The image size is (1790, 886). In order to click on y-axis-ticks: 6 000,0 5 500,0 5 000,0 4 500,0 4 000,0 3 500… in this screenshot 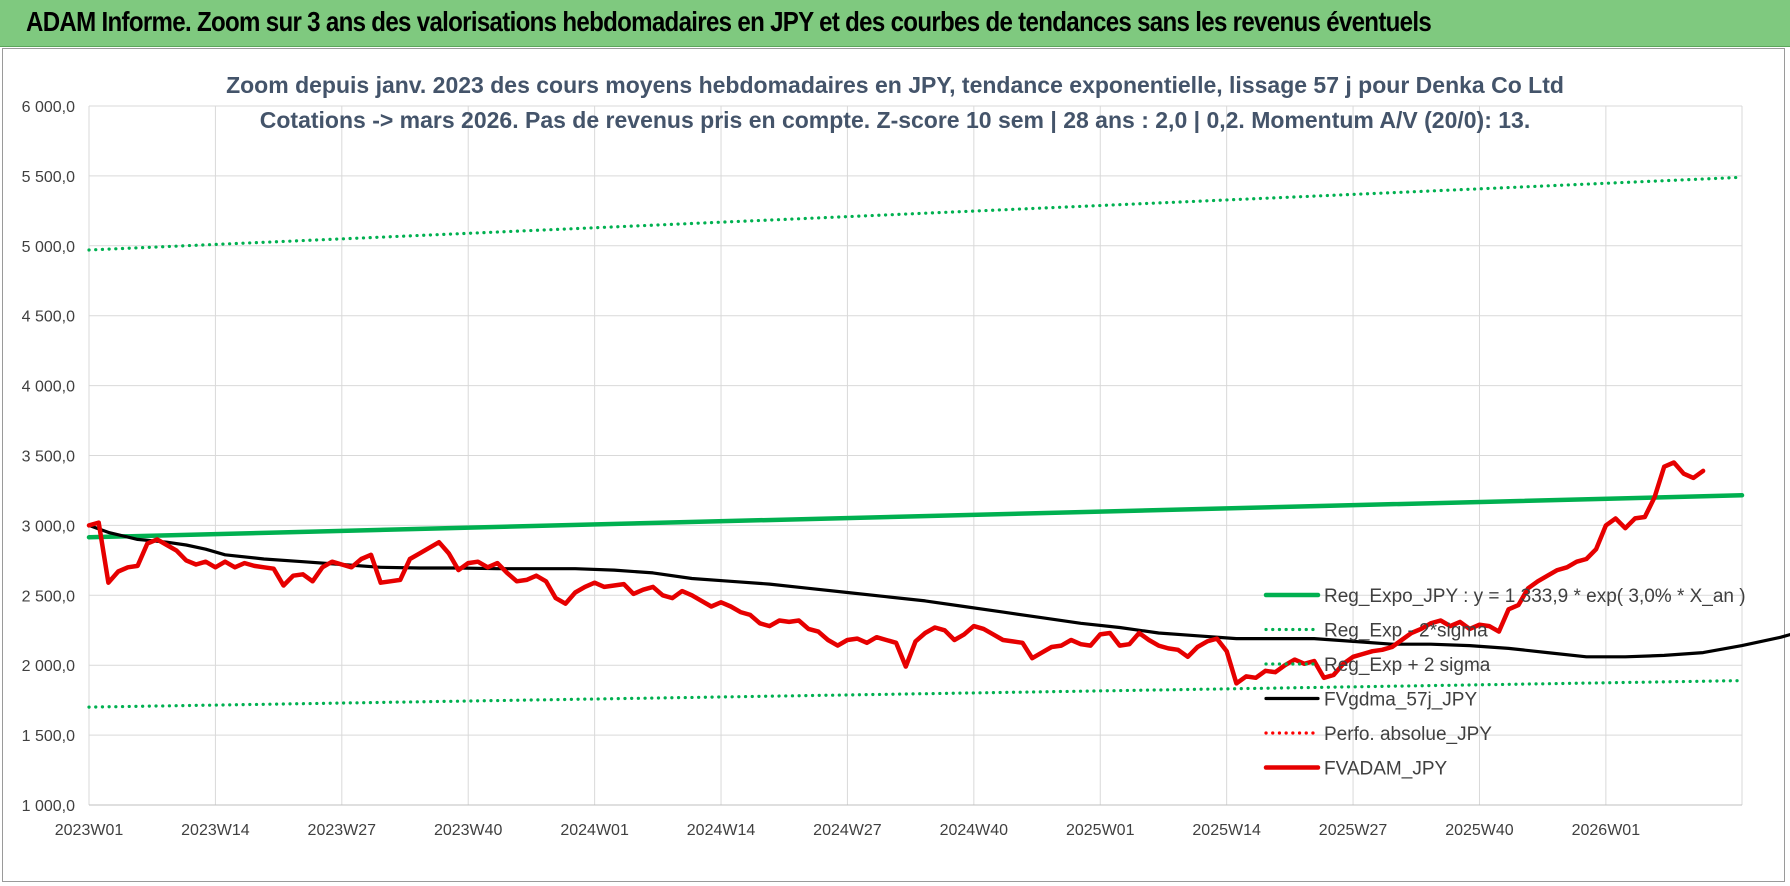, I will do `click(48, 457)`.